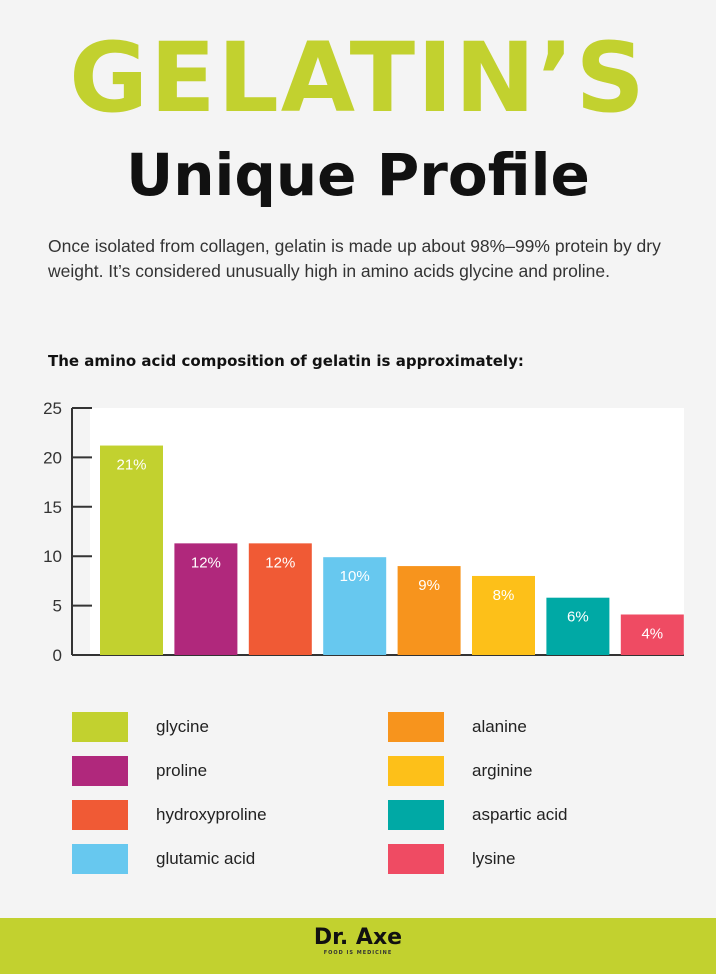 Image resolution: width=716 pixels, height=974 pixels. What do you see at coordinates (494, 858) in the screenshot?
I see `legend-label: lysine` at bounding box center [494, 858].